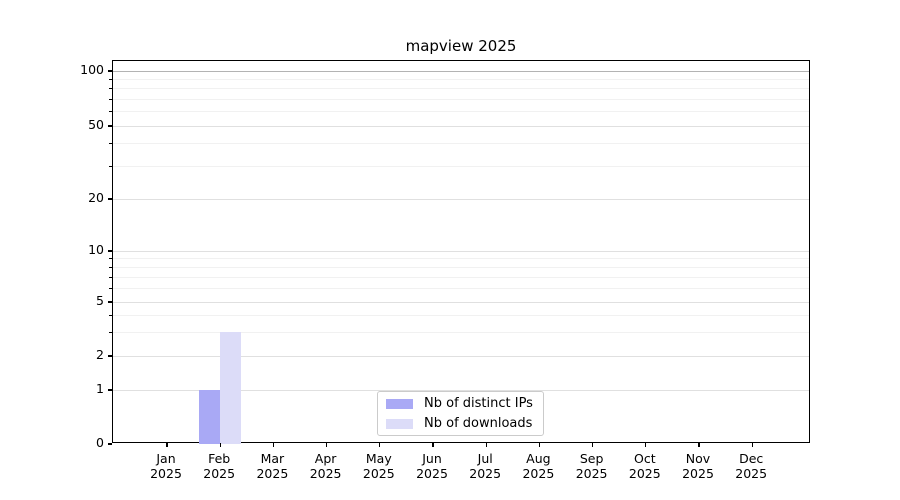 This screenshot has width=900, height=500. What do you see at coordinates (399, 403) in the screenshot?
I see `legend-swatch-distinct-ips` at bounding box center [399, 403].